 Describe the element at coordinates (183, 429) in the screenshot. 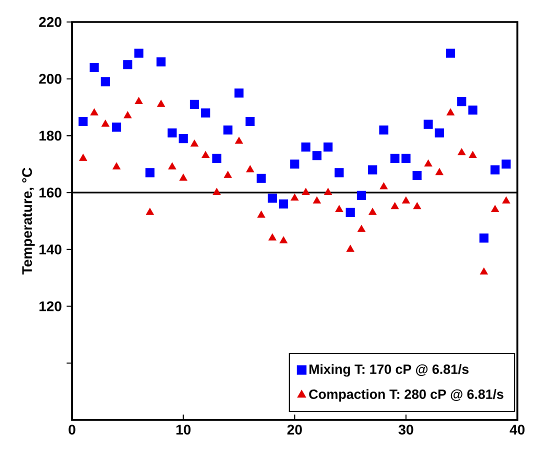

I see `x-tick-label: 10` at that location.